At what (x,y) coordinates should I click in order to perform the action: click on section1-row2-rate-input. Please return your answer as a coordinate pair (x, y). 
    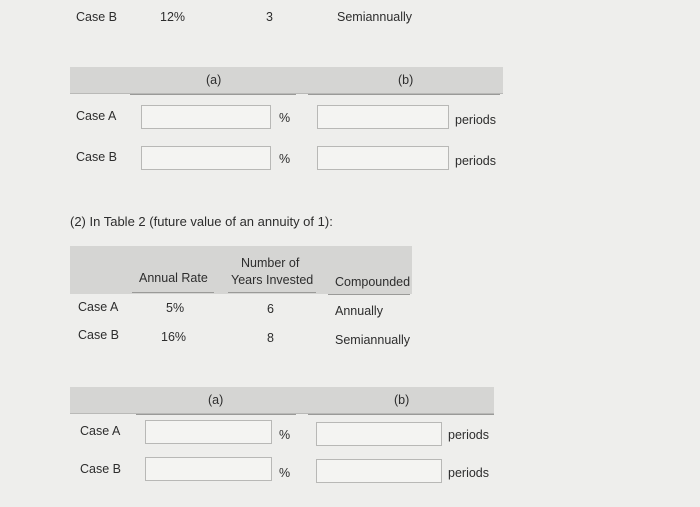
    Looking at the image, I should click on (206, 158).